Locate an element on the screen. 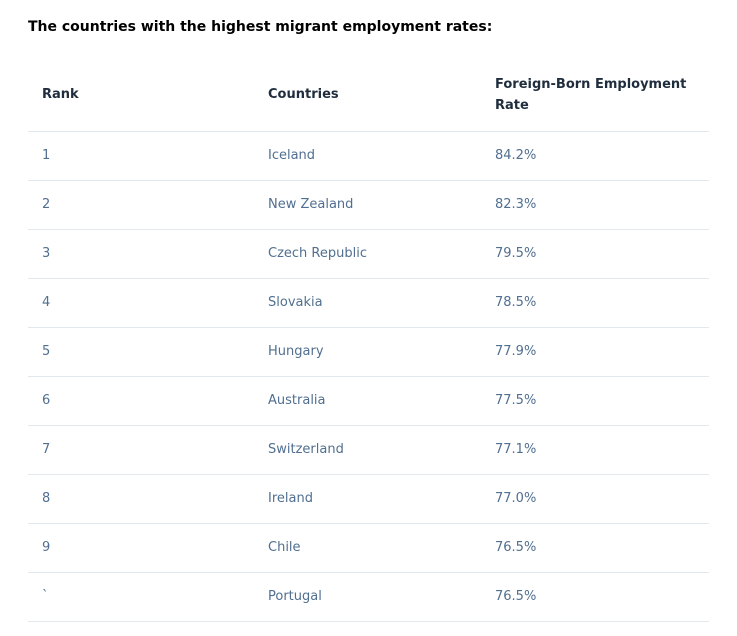  rate-cell: 79.5% is located at coordinates (516, 253).